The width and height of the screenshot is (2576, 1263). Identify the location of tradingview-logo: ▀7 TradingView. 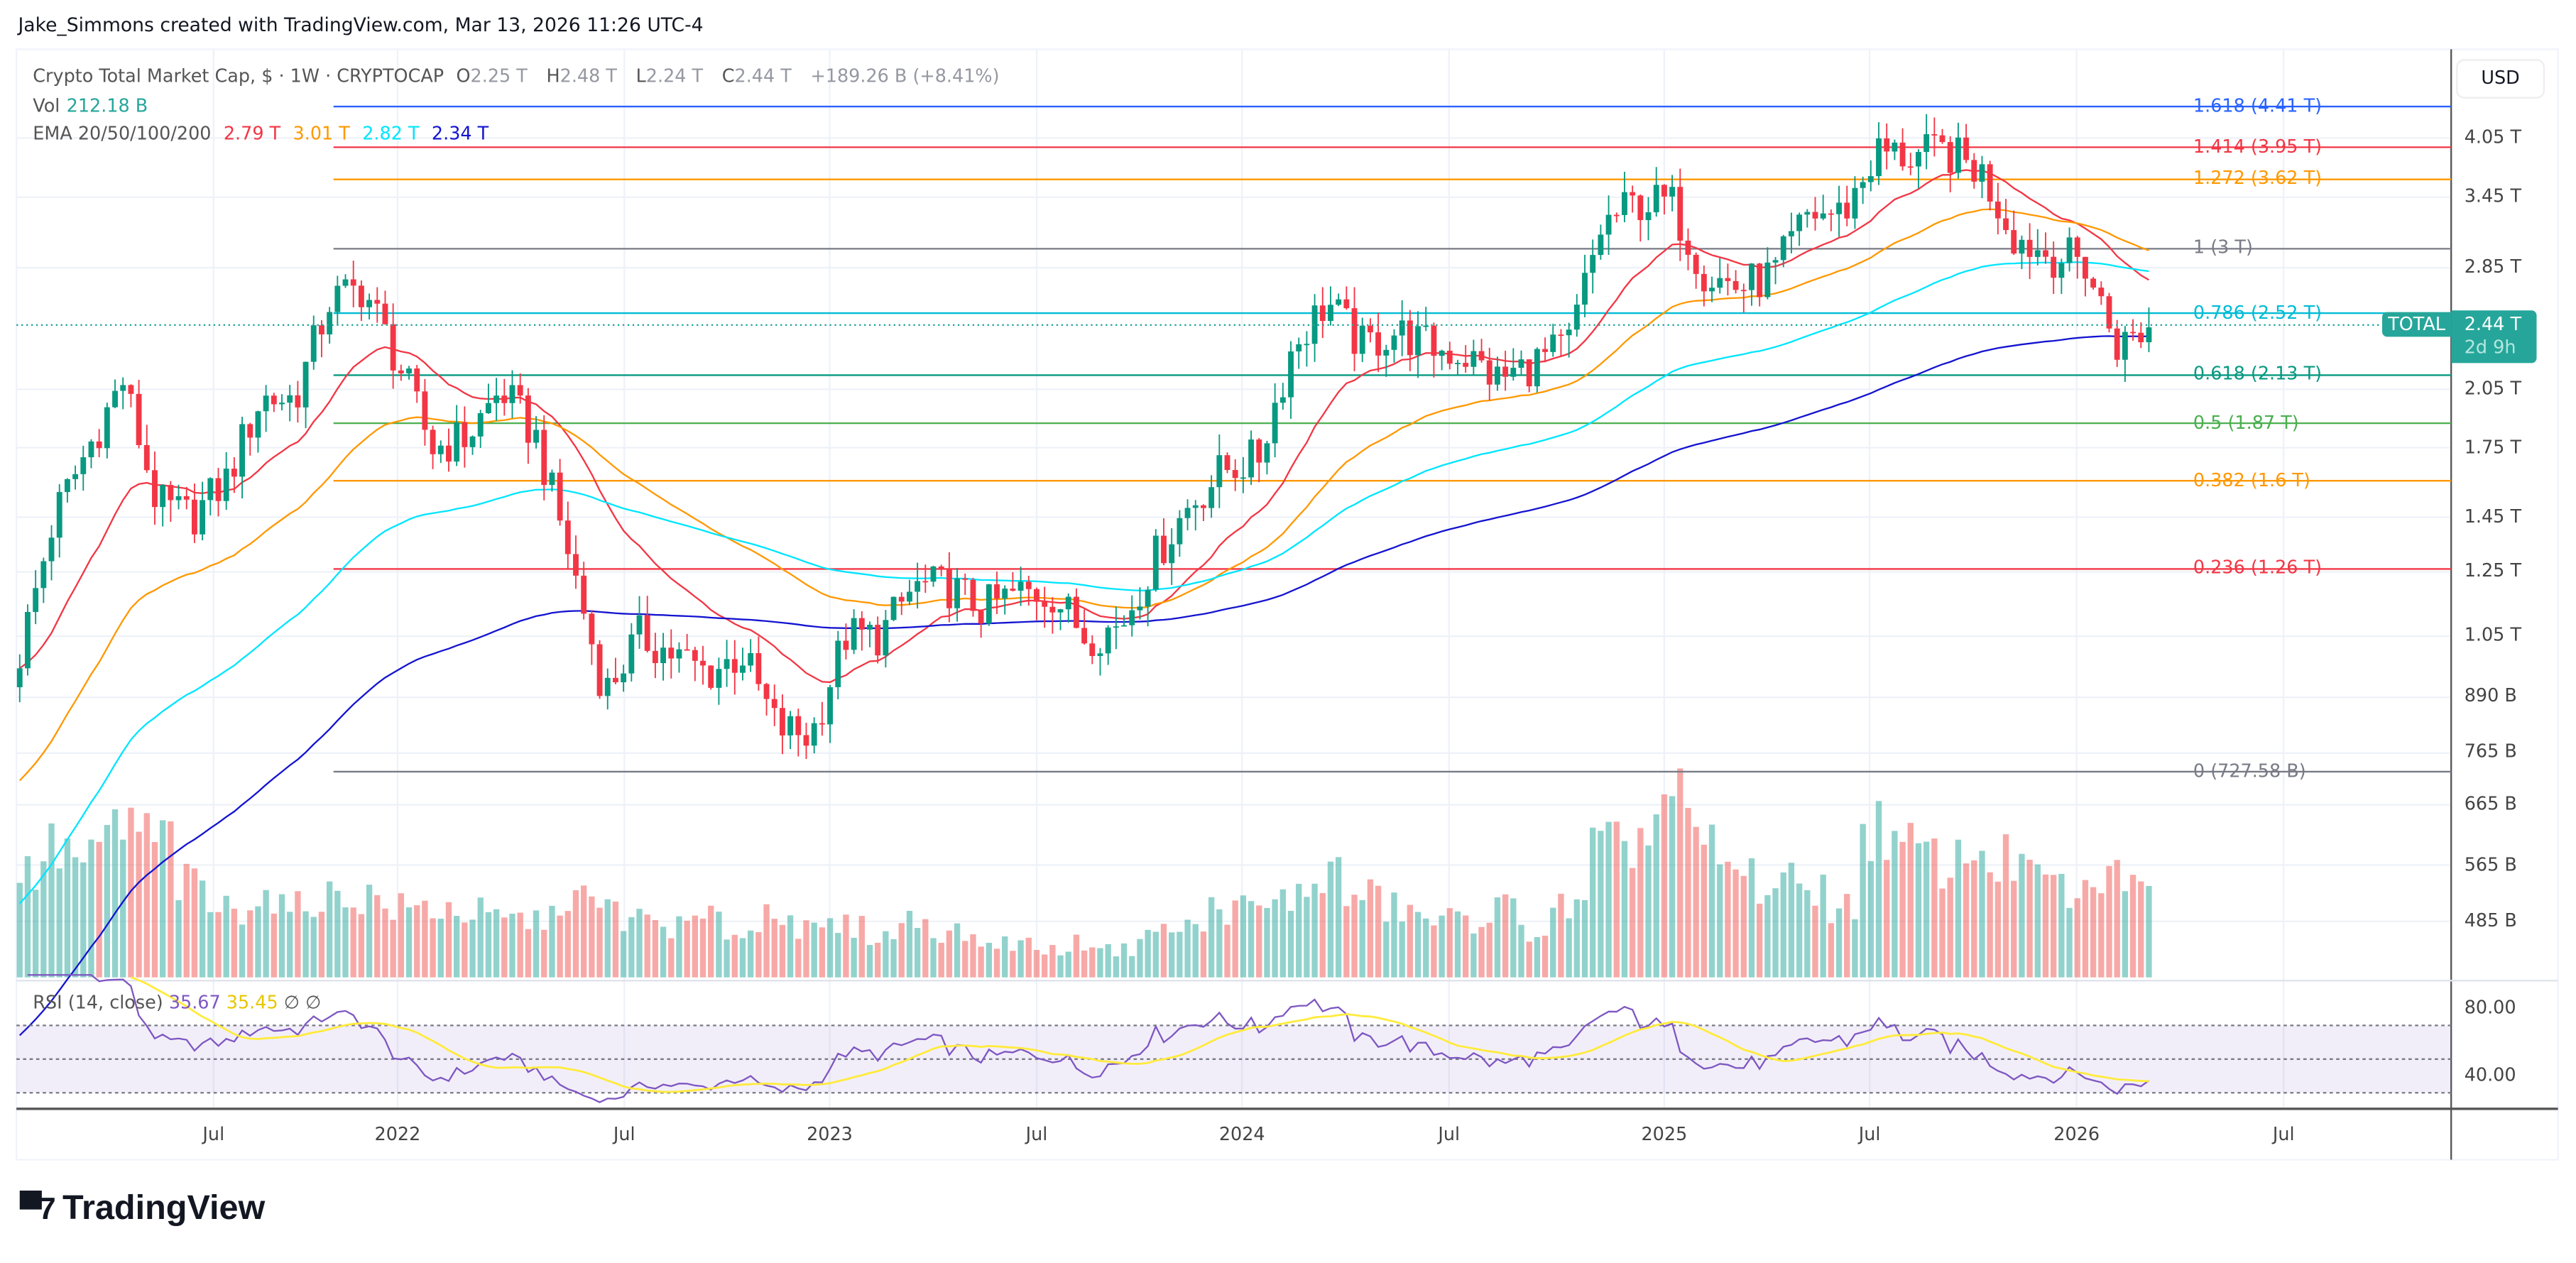
(143, 1209).